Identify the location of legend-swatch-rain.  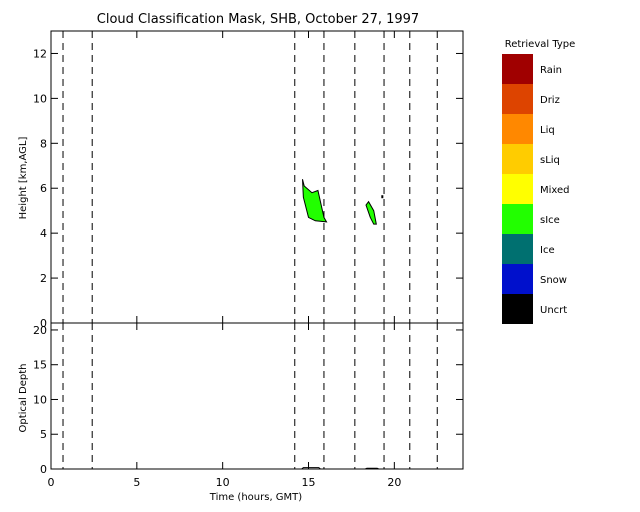
(517, 69).